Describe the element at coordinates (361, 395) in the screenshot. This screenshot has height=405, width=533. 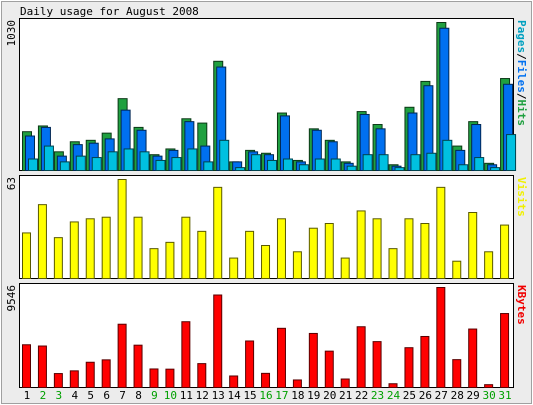
I see `x-tick-label-day-22: 22` at that location.